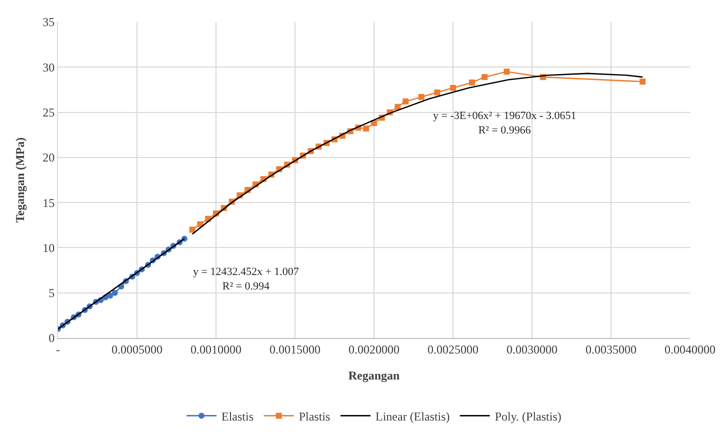 The width and height of the screenshot is (728, 442). I want to click on x-tick-label: 0.0010000, so click(216, 349).